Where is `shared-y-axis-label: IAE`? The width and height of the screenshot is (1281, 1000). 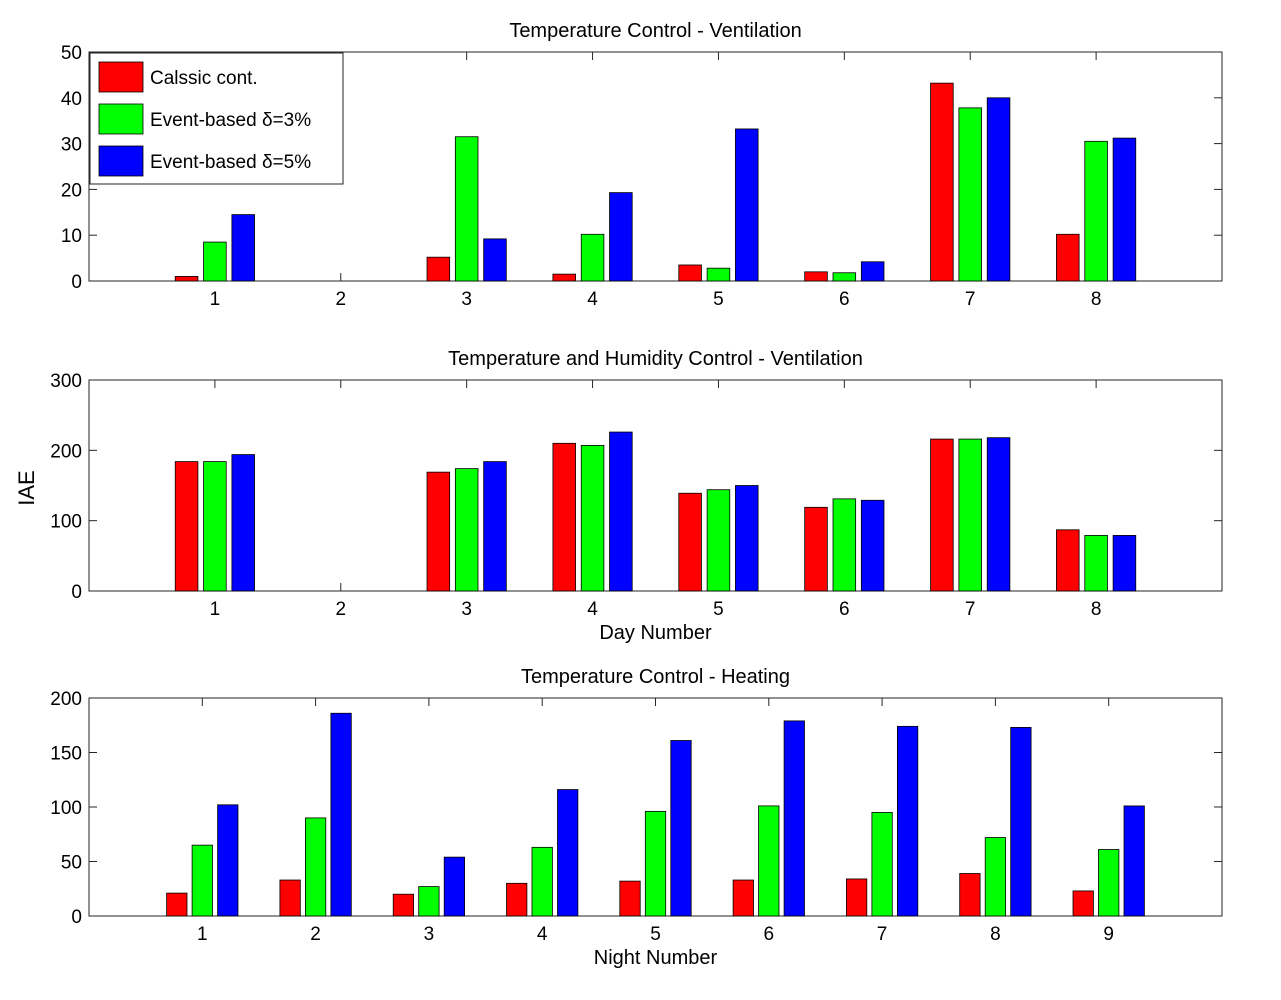 shared-y-axis-label: IAE is located at coordinates (26, 487).